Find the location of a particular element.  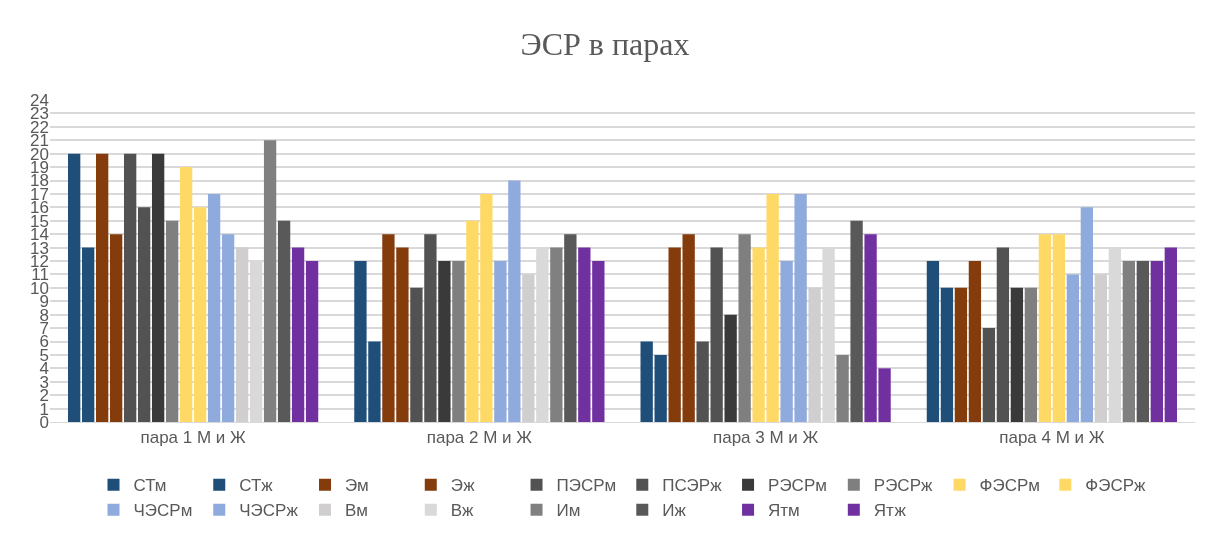

x-tick-label: пара 3 М и Ж is located at coordinates (765, 438).